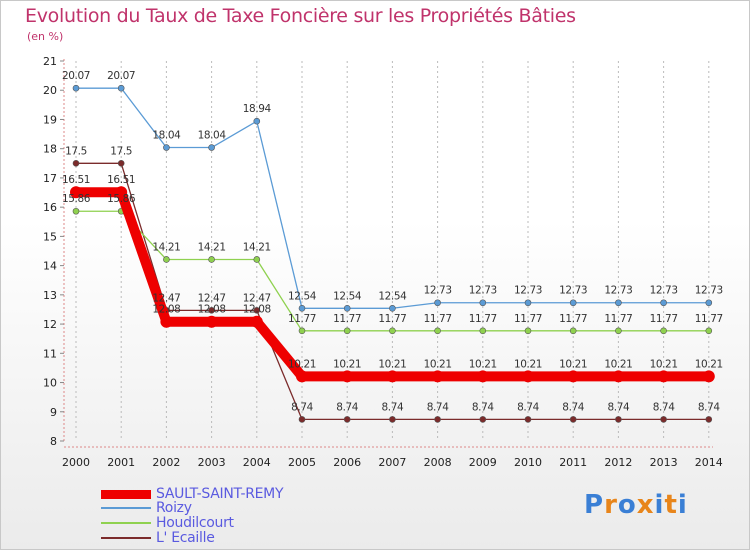 The image size is (750, 551). I want to click on data-point-roizy-2007, so click(392, 308).